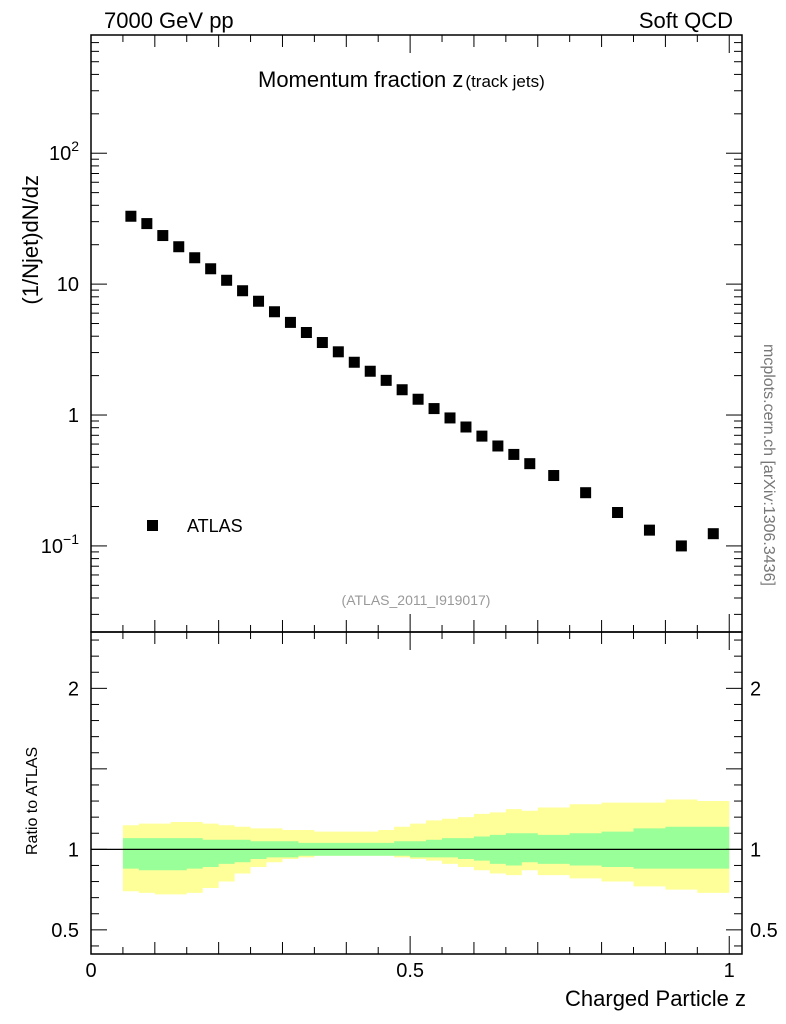  Describe the element at coordinates (64, 151) in the screenshot. I see `y-tick-label: 10²` at that location.